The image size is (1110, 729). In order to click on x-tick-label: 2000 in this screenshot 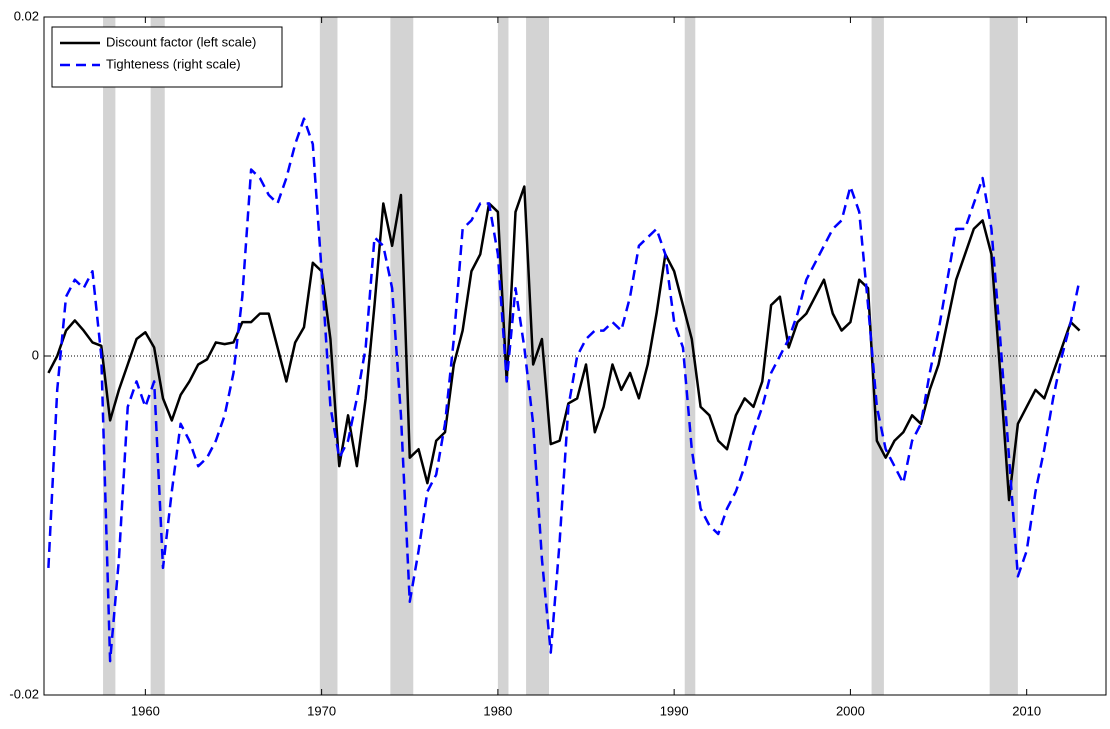, I will do `click(850, 710)`.